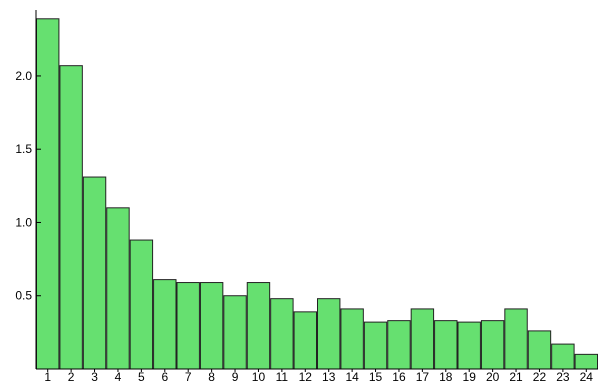 The width and height of the screenshot is (601, 383). I want to click on x-tick-label: 17, so click(423, 376).